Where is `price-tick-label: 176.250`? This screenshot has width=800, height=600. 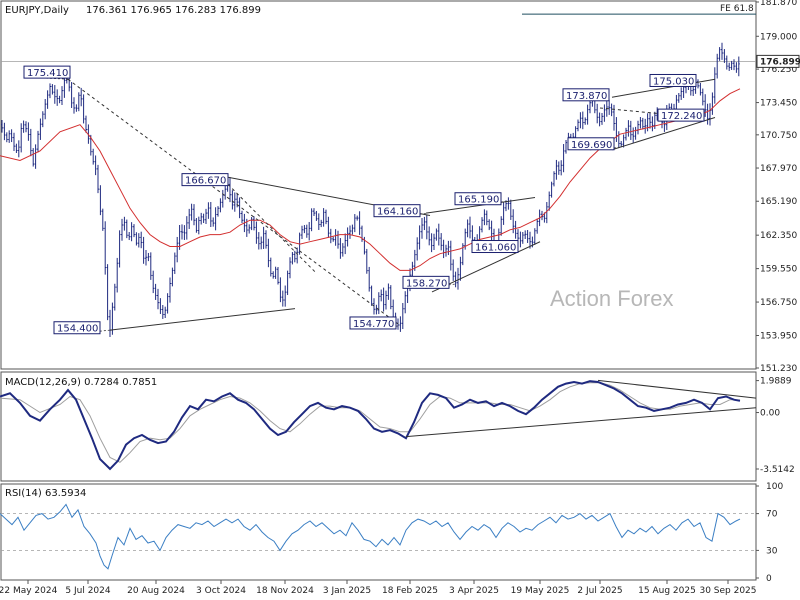
price-tick-label: 176.250 is located at coordinates (778, 70).